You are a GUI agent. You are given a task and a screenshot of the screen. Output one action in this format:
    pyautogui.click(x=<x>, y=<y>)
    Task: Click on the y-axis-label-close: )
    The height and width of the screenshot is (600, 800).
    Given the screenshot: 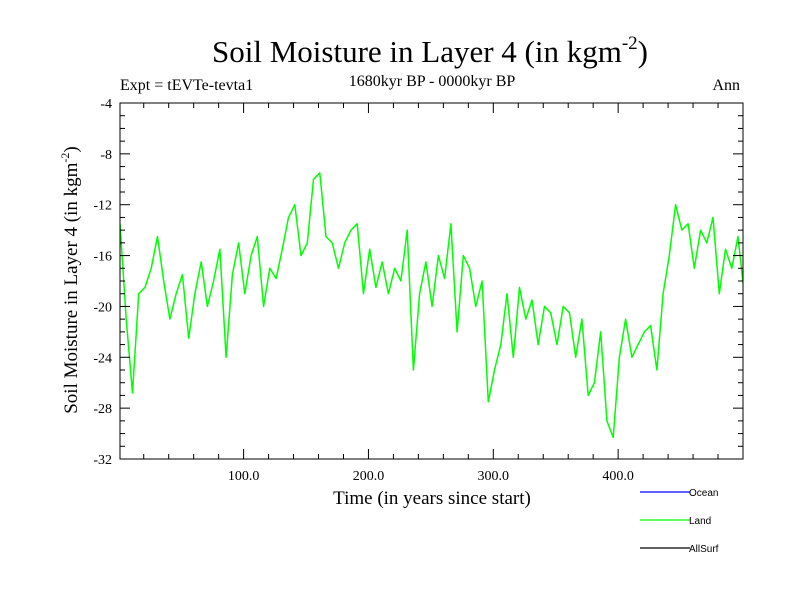 What is the action you would take?
    pyautogui.click(x=71, y=149)
    